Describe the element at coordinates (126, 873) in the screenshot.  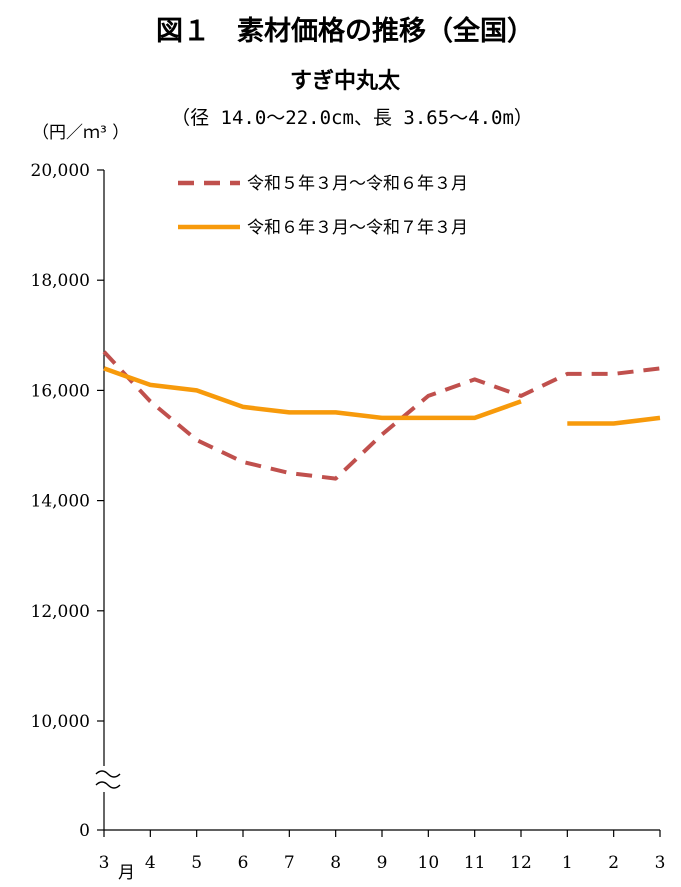
I see `x-unit-label: 月` at that location.